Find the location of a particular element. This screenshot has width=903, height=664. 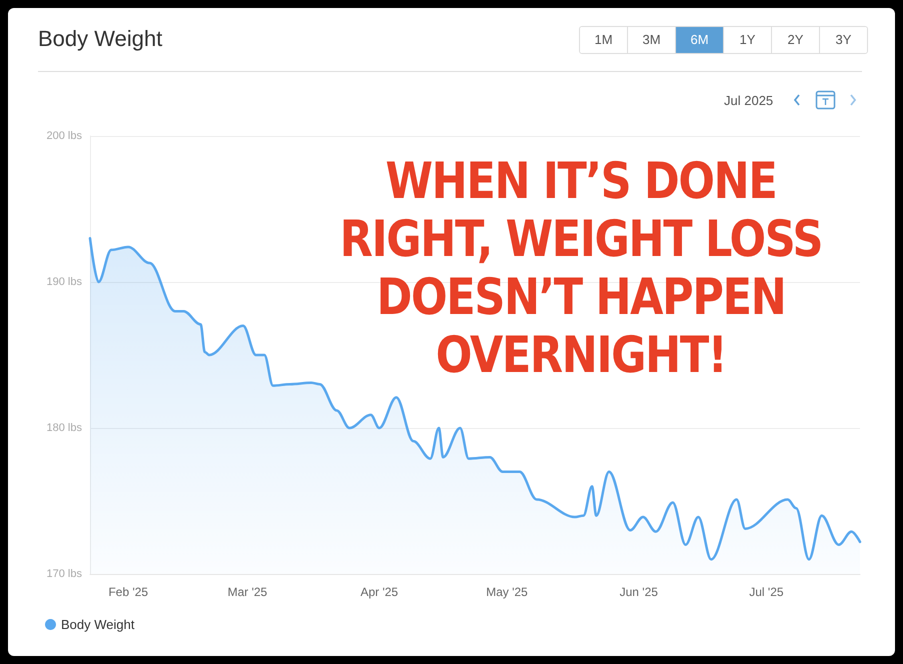

text: 1Y is located at coordinates (747, 40).